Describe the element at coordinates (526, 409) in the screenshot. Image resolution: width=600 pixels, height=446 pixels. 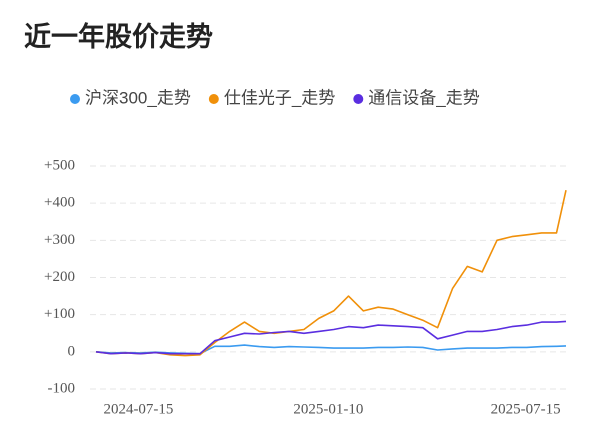
I see `x-tick-label: 2025-07-15` at that location.